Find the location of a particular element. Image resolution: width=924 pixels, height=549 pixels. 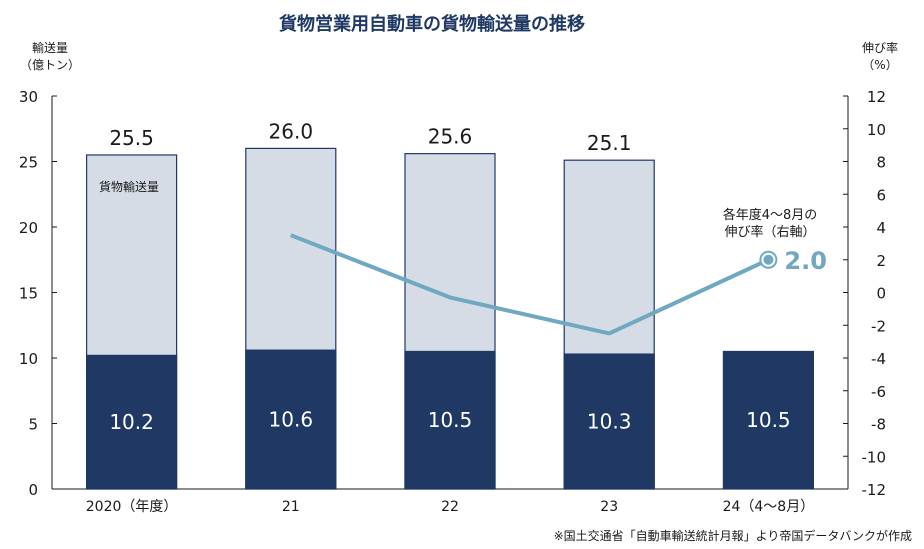

right-tick-label: 12 is located at coordinates (876, 97).